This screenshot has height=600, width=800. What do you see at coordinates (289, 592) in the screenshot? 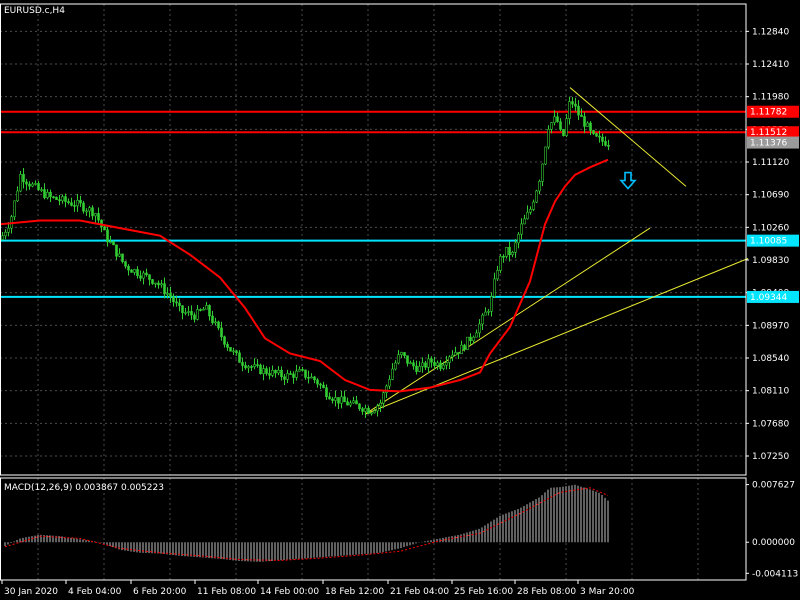
I see `time-tick-label: 14 Feb 00:00` at bounding box center [289, 592].